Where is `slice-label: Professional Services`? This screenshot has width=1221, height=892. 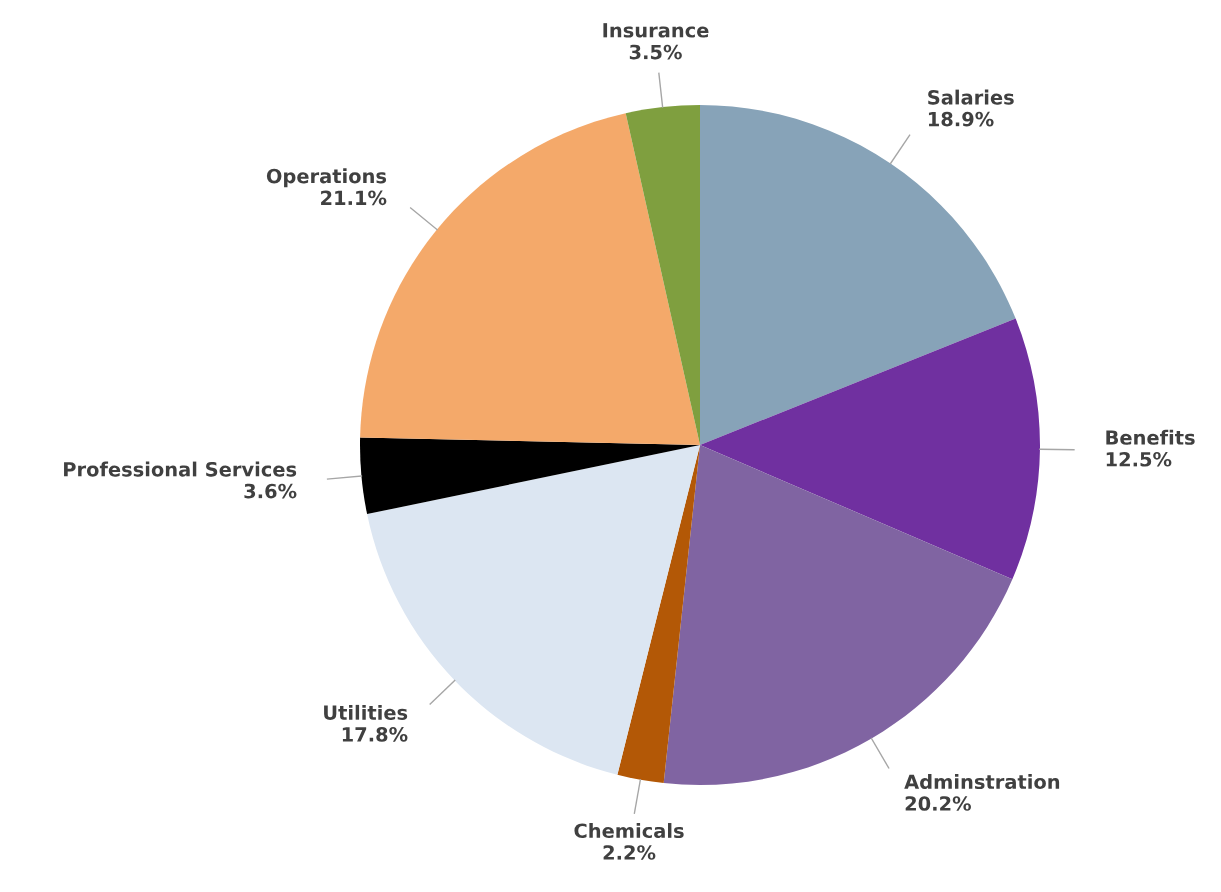 slice-label: Professional Services is located at coordinates (180, 469).